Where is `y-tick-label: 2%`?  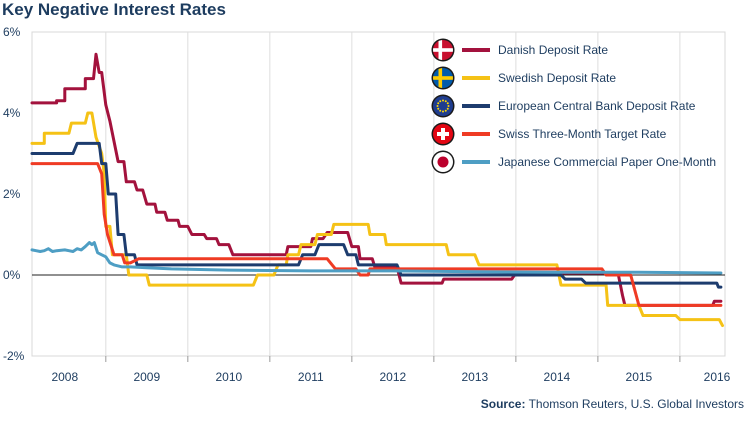 y-tick-label: 2% is located at coordinates (12, 194).